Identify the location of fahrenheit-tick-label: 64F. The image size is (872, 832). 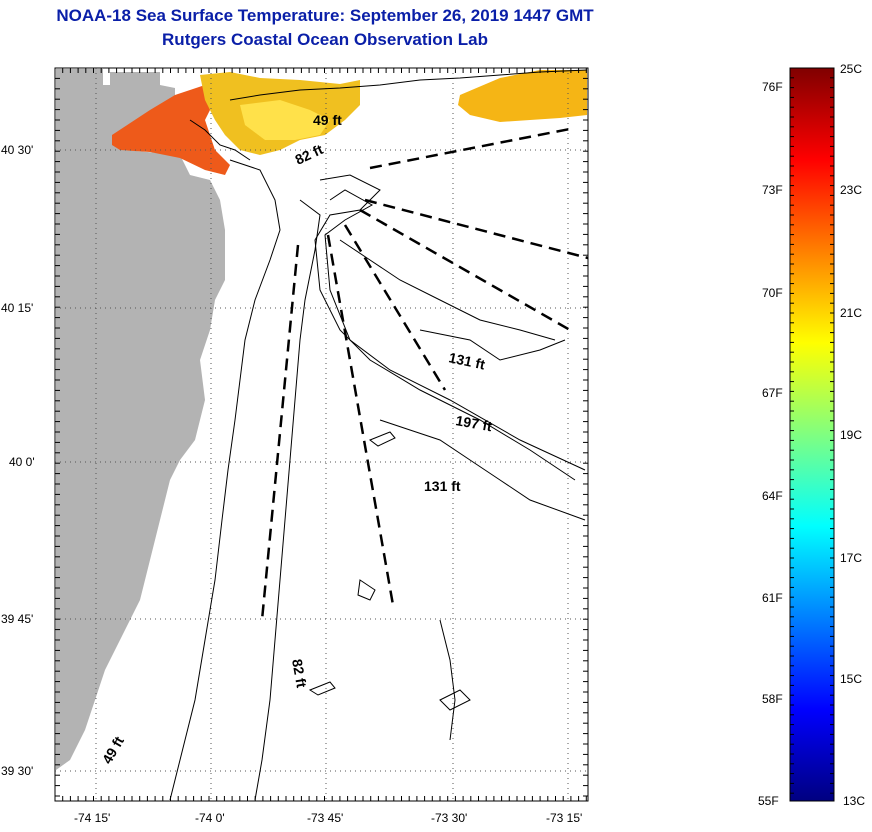
(772, 496).